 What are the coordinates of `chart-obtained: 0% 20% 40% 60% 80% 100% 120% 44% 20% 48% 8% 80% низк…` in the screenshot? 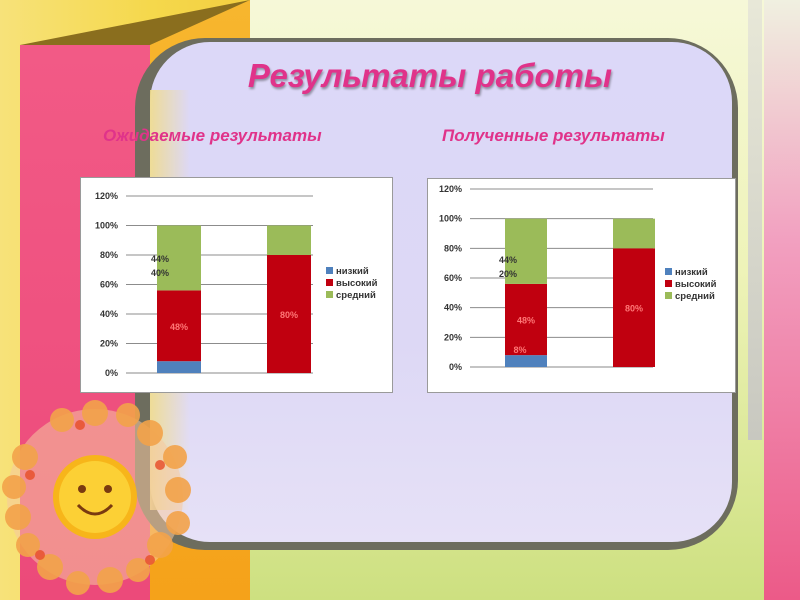 It's located at (581, 285).